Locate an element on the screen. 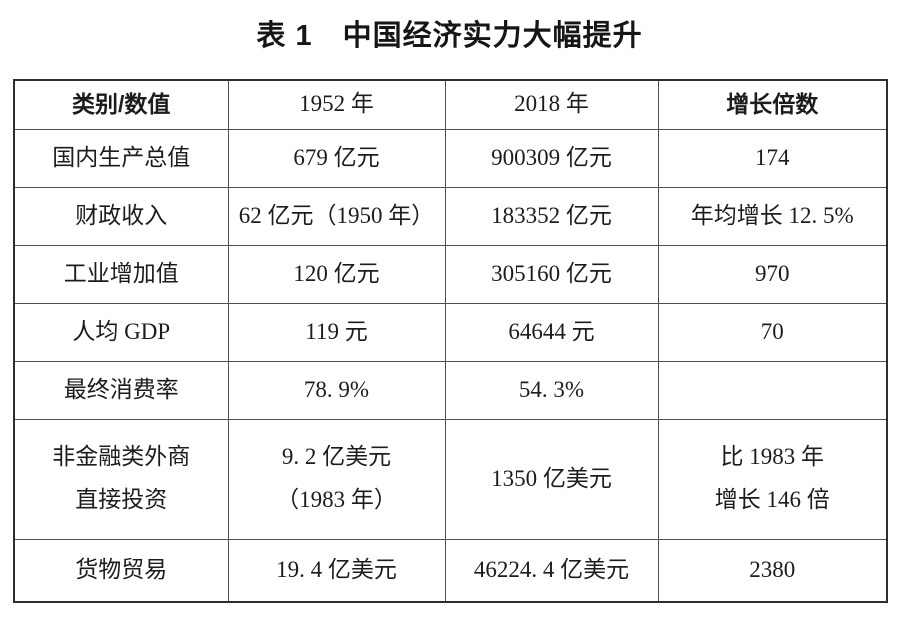 The width and height of the screenshot is (899, 618). cell-category: 国内生产总值 is located at coordinates (121, 158).